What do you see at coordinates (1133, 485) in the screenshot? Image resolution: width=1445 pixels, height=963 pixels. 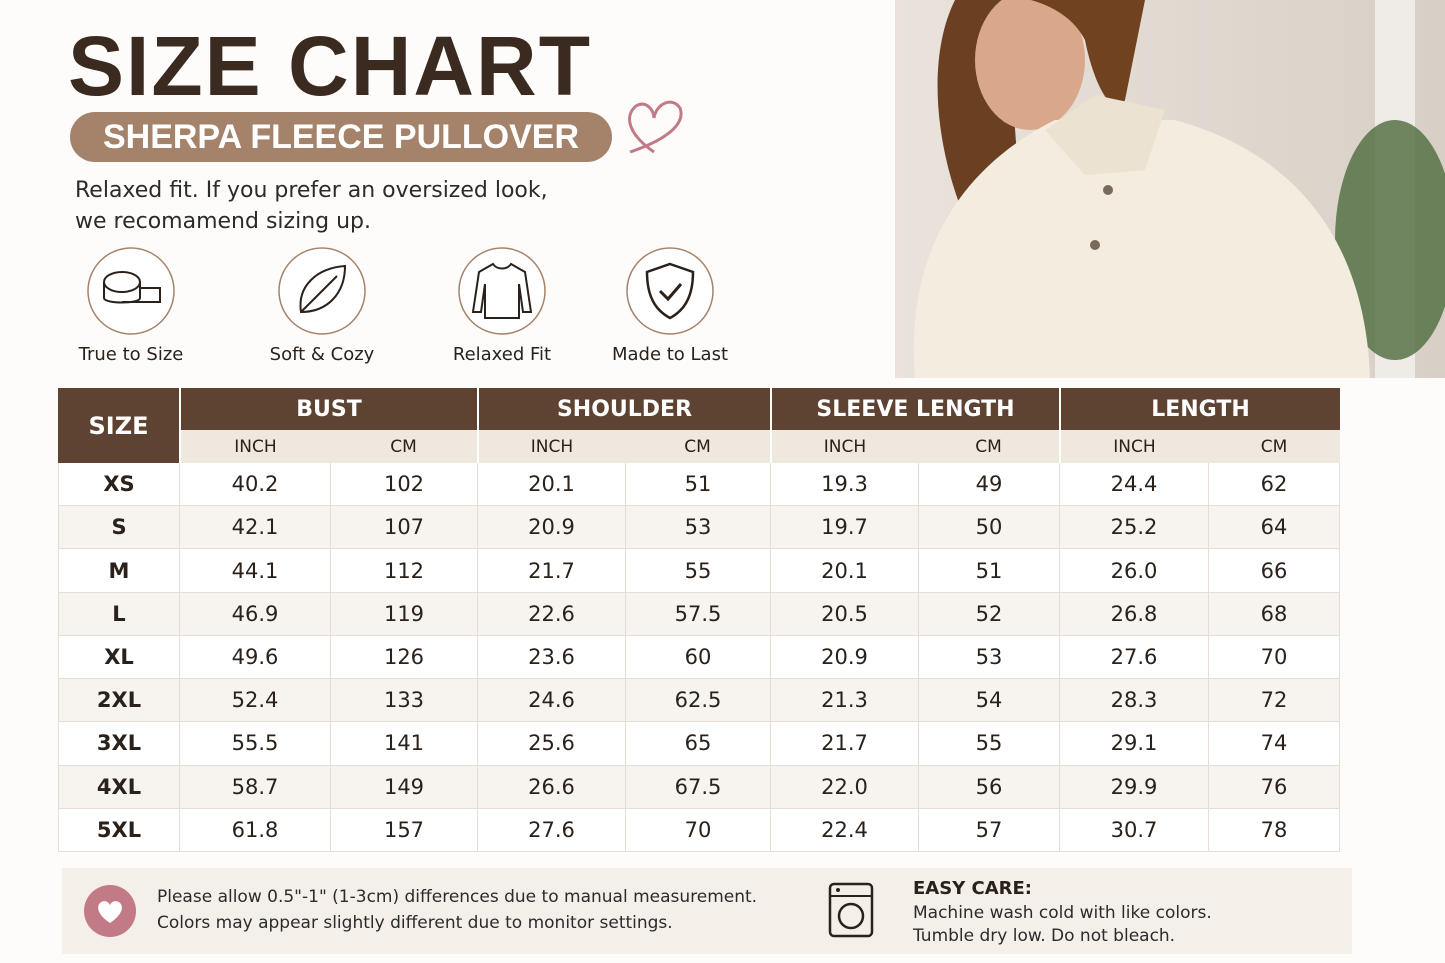 I see `value-cell: 24.4` at bounding box center [1133, 485].